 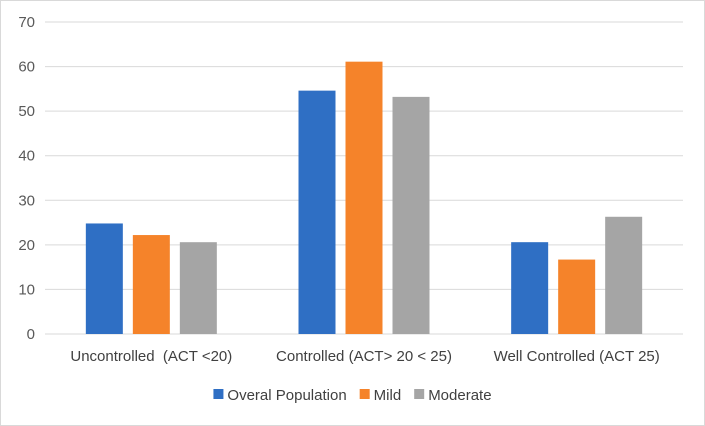 What do you see at coordinates (26, 67) in the screenshot?
I see `y-tick-label: 60` at bounding box center [26, 67].